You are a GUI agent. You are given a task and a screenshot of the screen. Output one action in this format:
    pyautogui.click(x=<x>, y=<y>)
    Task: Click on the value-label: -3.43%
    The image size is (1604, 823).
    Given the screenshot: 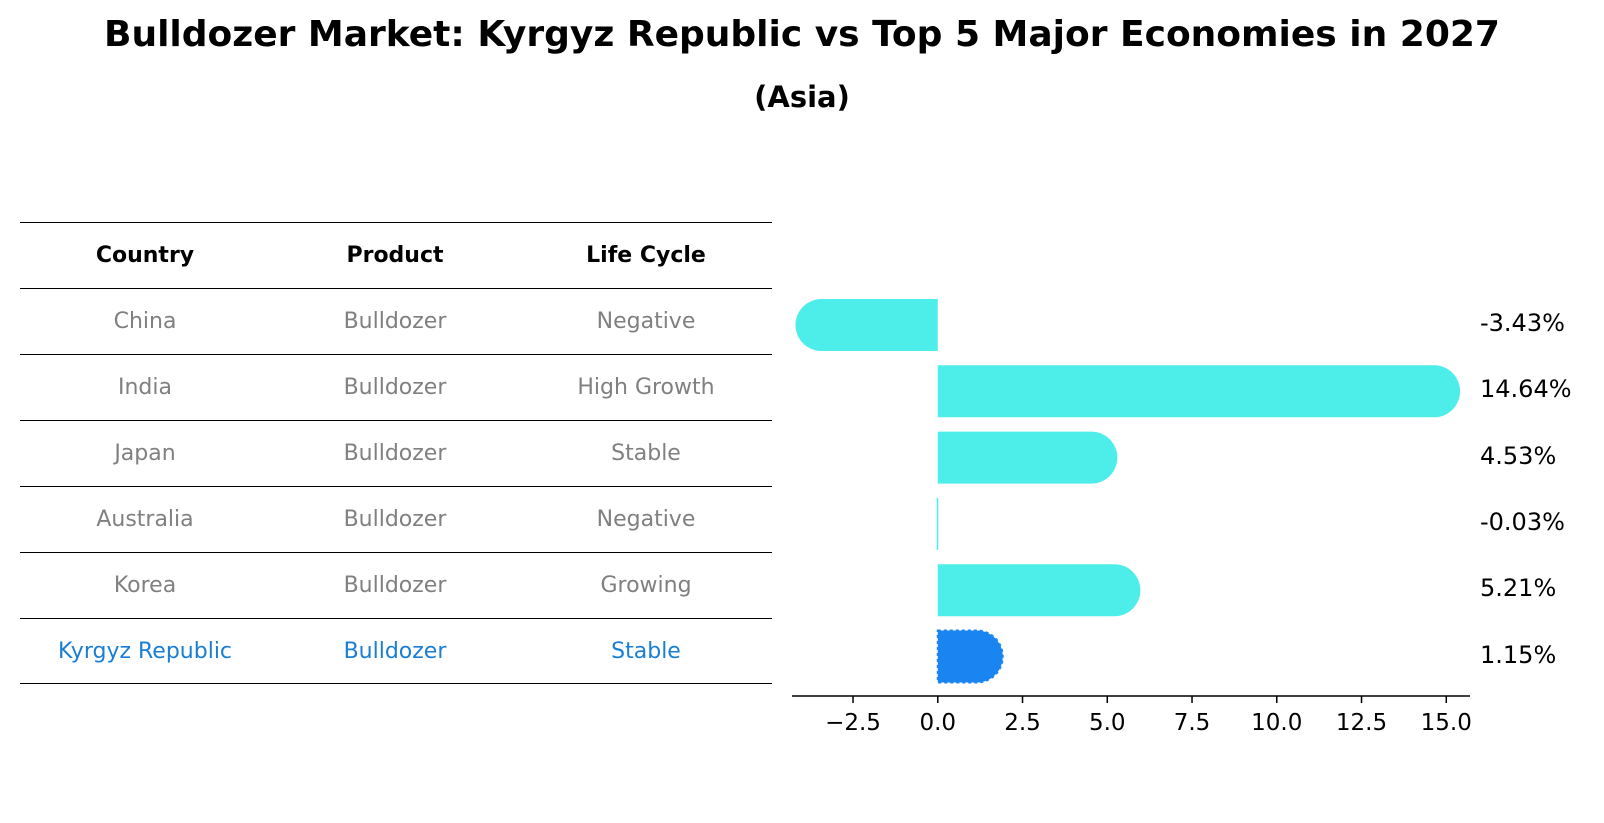 What is the action you would take?
    pyautogui.click(x=1522, y=323)
    